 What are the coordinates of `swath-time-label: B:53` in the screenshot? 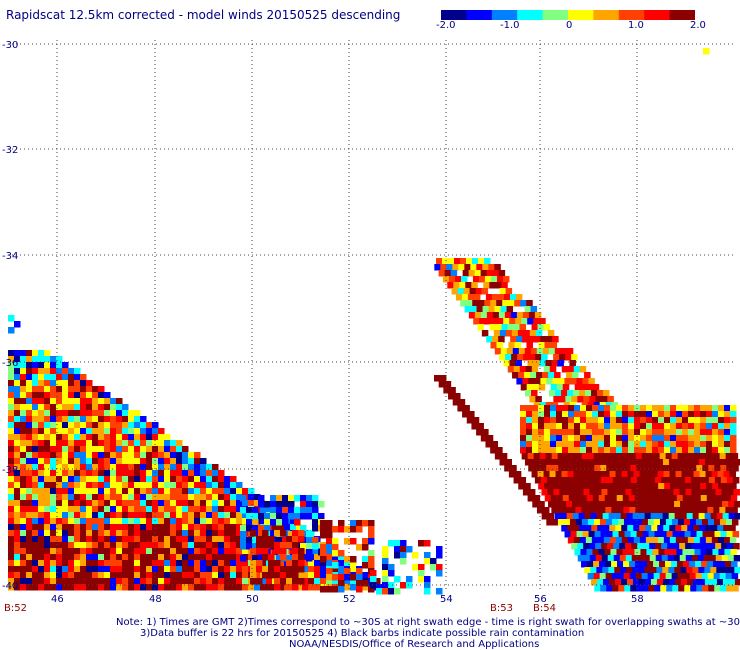 It's located at (501, 608).